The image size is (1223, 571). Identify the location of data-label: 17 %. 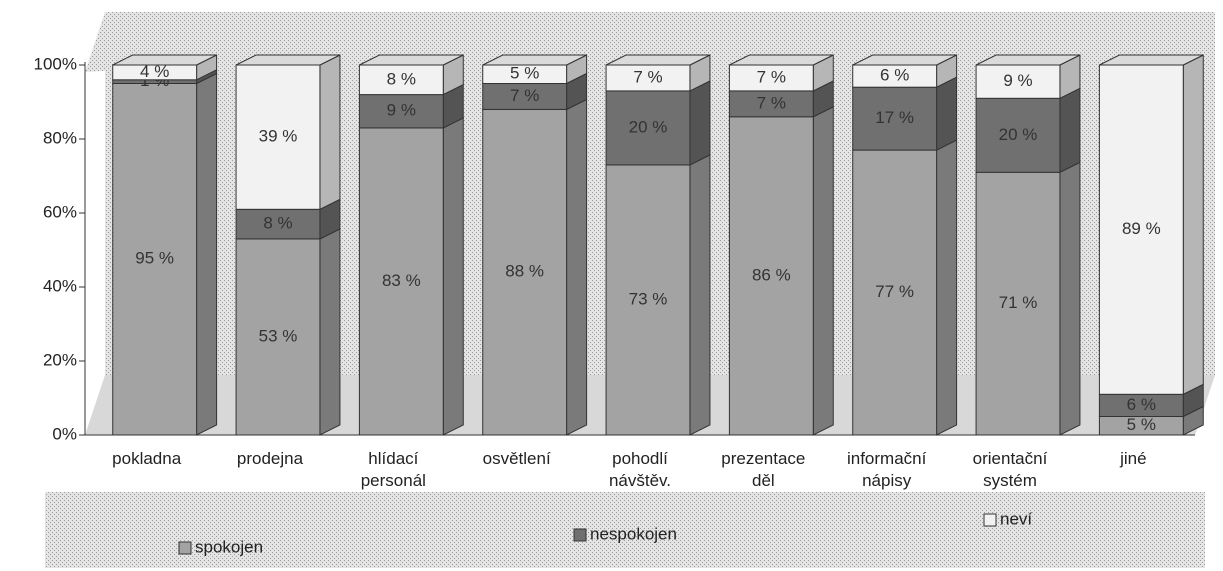
(894, 117).